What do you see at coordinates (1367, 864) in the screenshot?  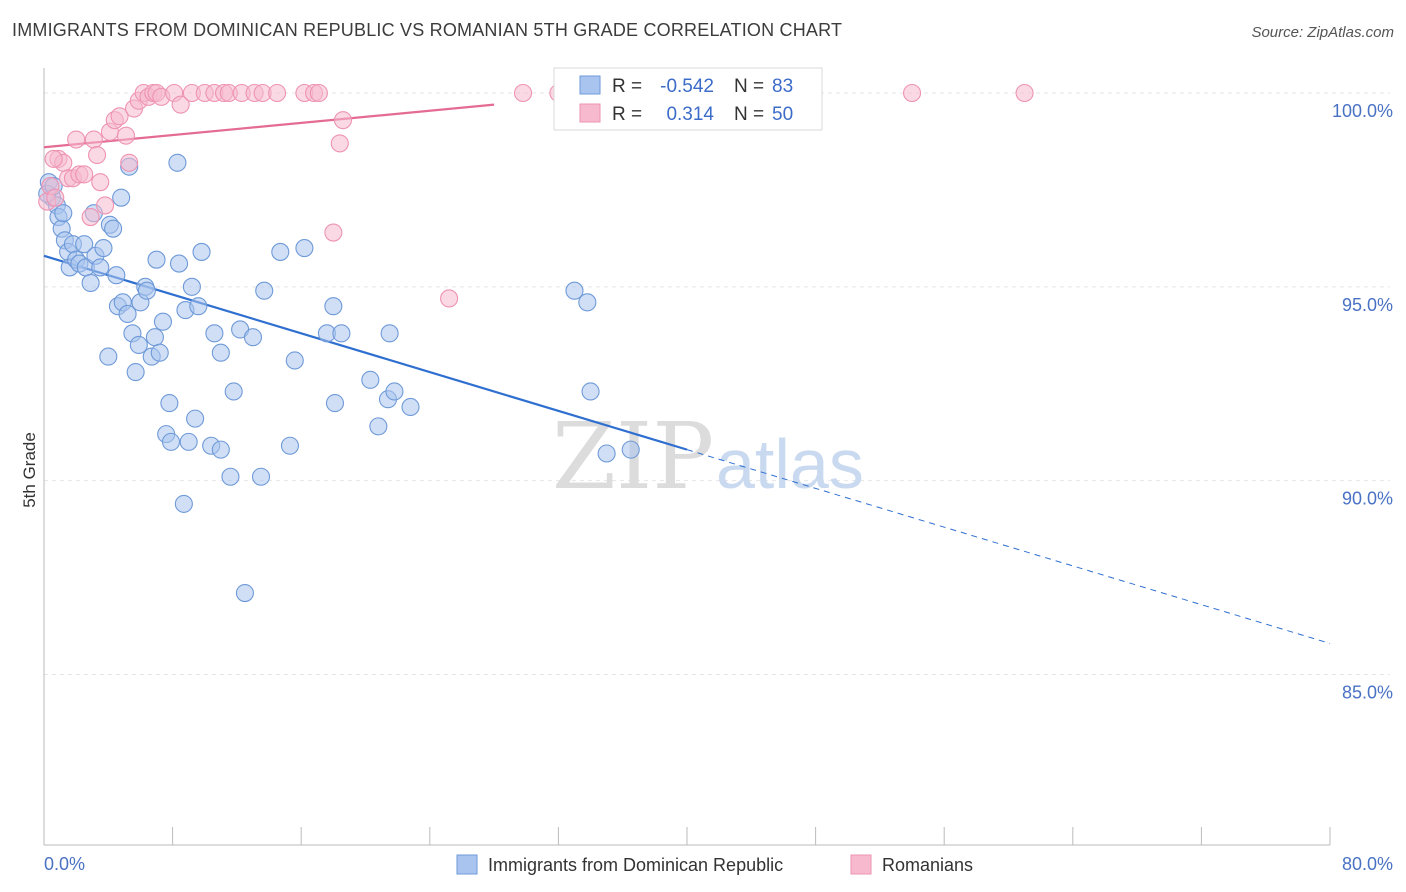 I see `x-tick-label: 80.0%` at bounding box center [1367, 864].